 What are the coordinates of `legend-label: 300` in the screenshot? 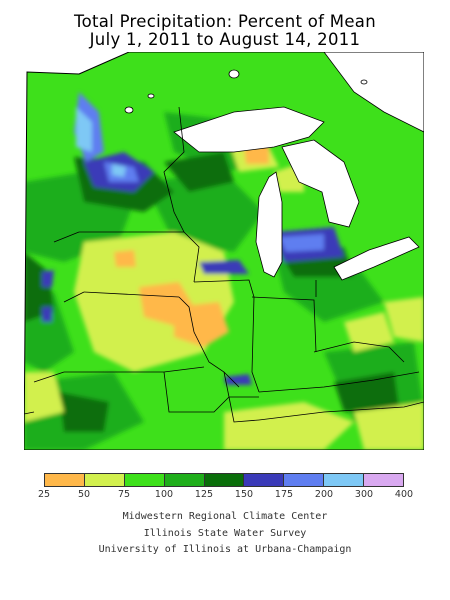 It's located at (364, 494).